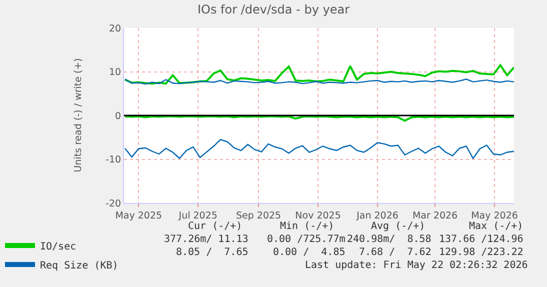 The height and width of the screenshot is (287, 547). I want to click on text: 7.68 / 7.62, so click(395, 252).